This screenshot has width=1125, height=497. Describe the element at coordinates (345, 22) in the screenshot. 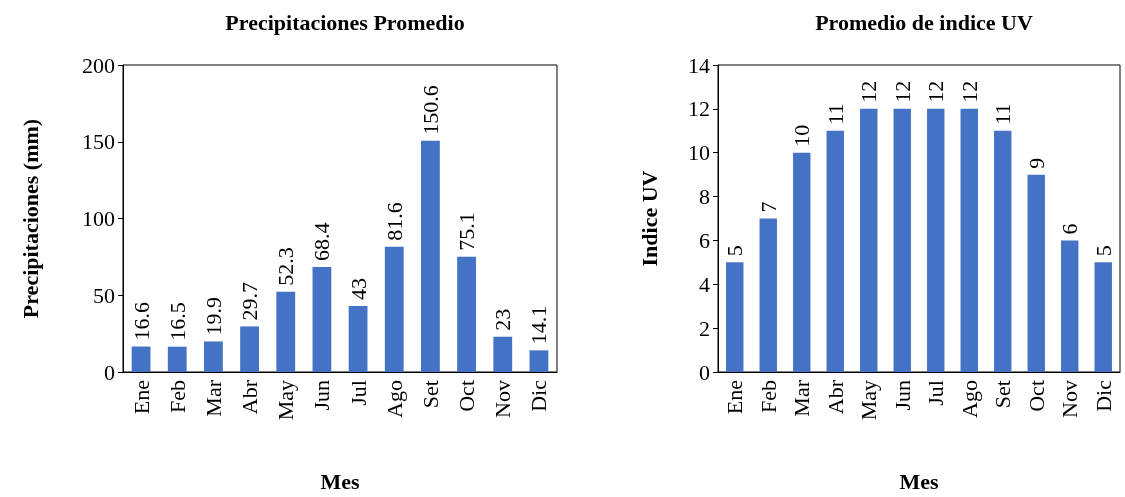

I see `chart-title: Precipitaciones Promedio` at that location.